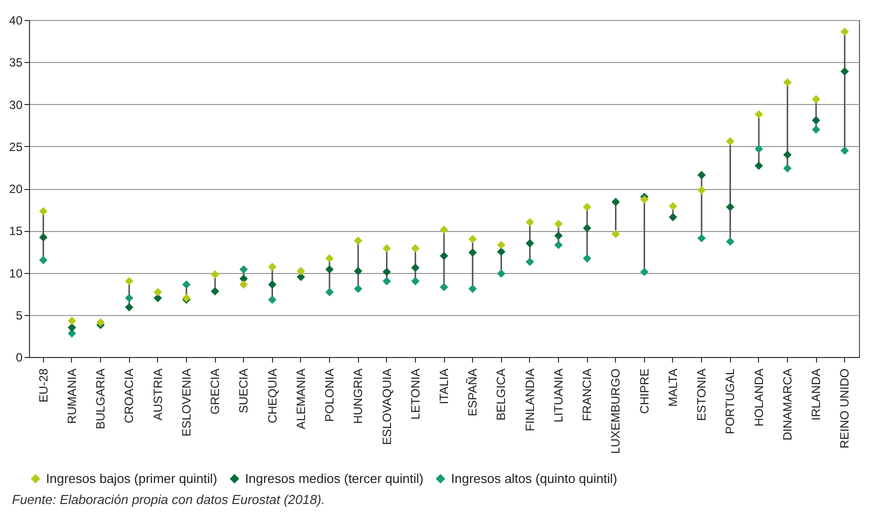 Image resolution: width=873 pixels, height=531 pixels. What do you see at coordinates (16, 189) in the screenshot?
I see `y-tick-label: 20` at bounding box center [16, 189].